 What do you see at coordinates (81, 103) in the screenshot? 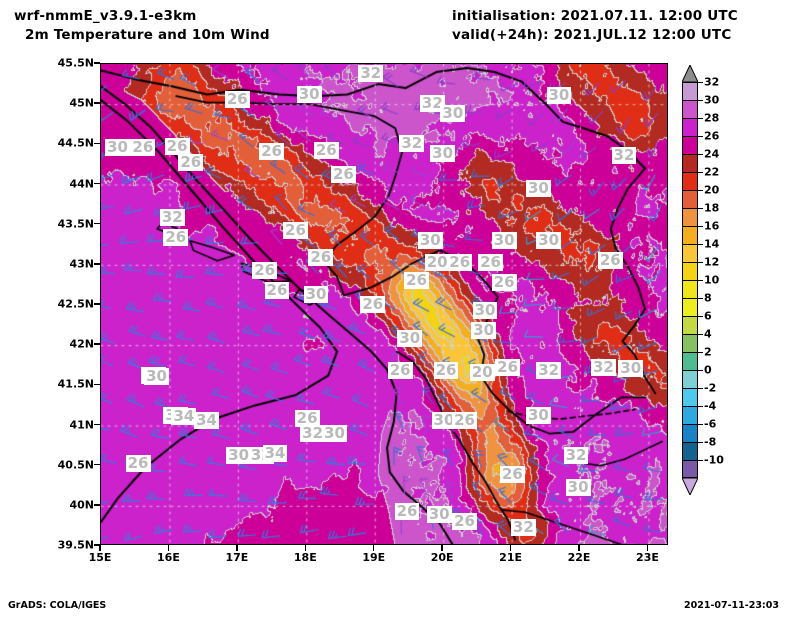
I see `y-axis-label: 45N` at bounding box center [81, 103].